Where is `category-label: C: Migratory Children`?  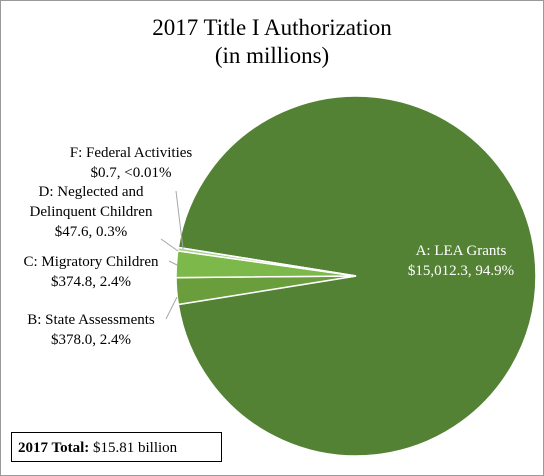
category-label: C: Migratory Children is located at coordinates (91, 262).